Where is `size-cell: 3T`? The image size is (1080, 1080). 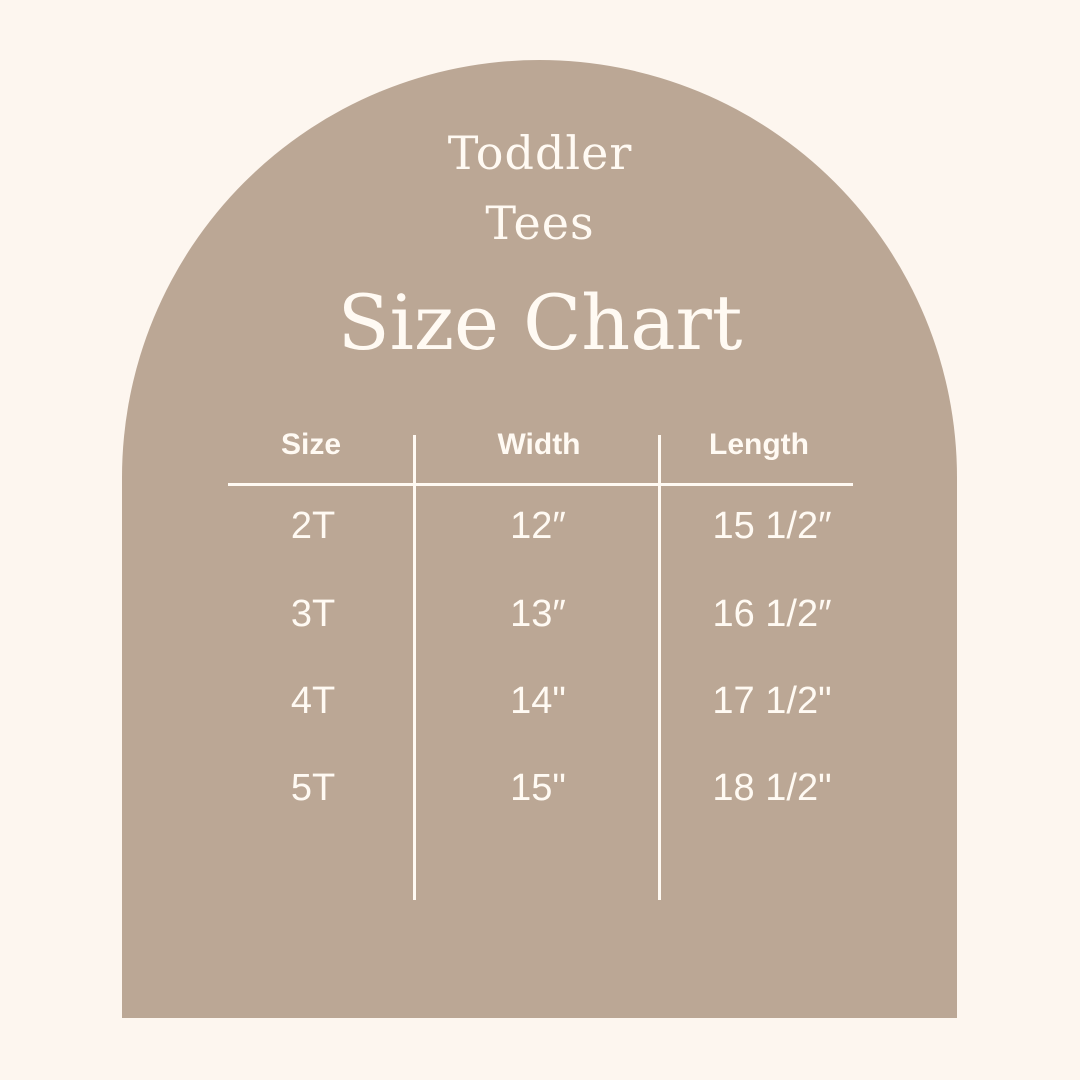 size-cell: 3T is located at coordinates (313, 614).